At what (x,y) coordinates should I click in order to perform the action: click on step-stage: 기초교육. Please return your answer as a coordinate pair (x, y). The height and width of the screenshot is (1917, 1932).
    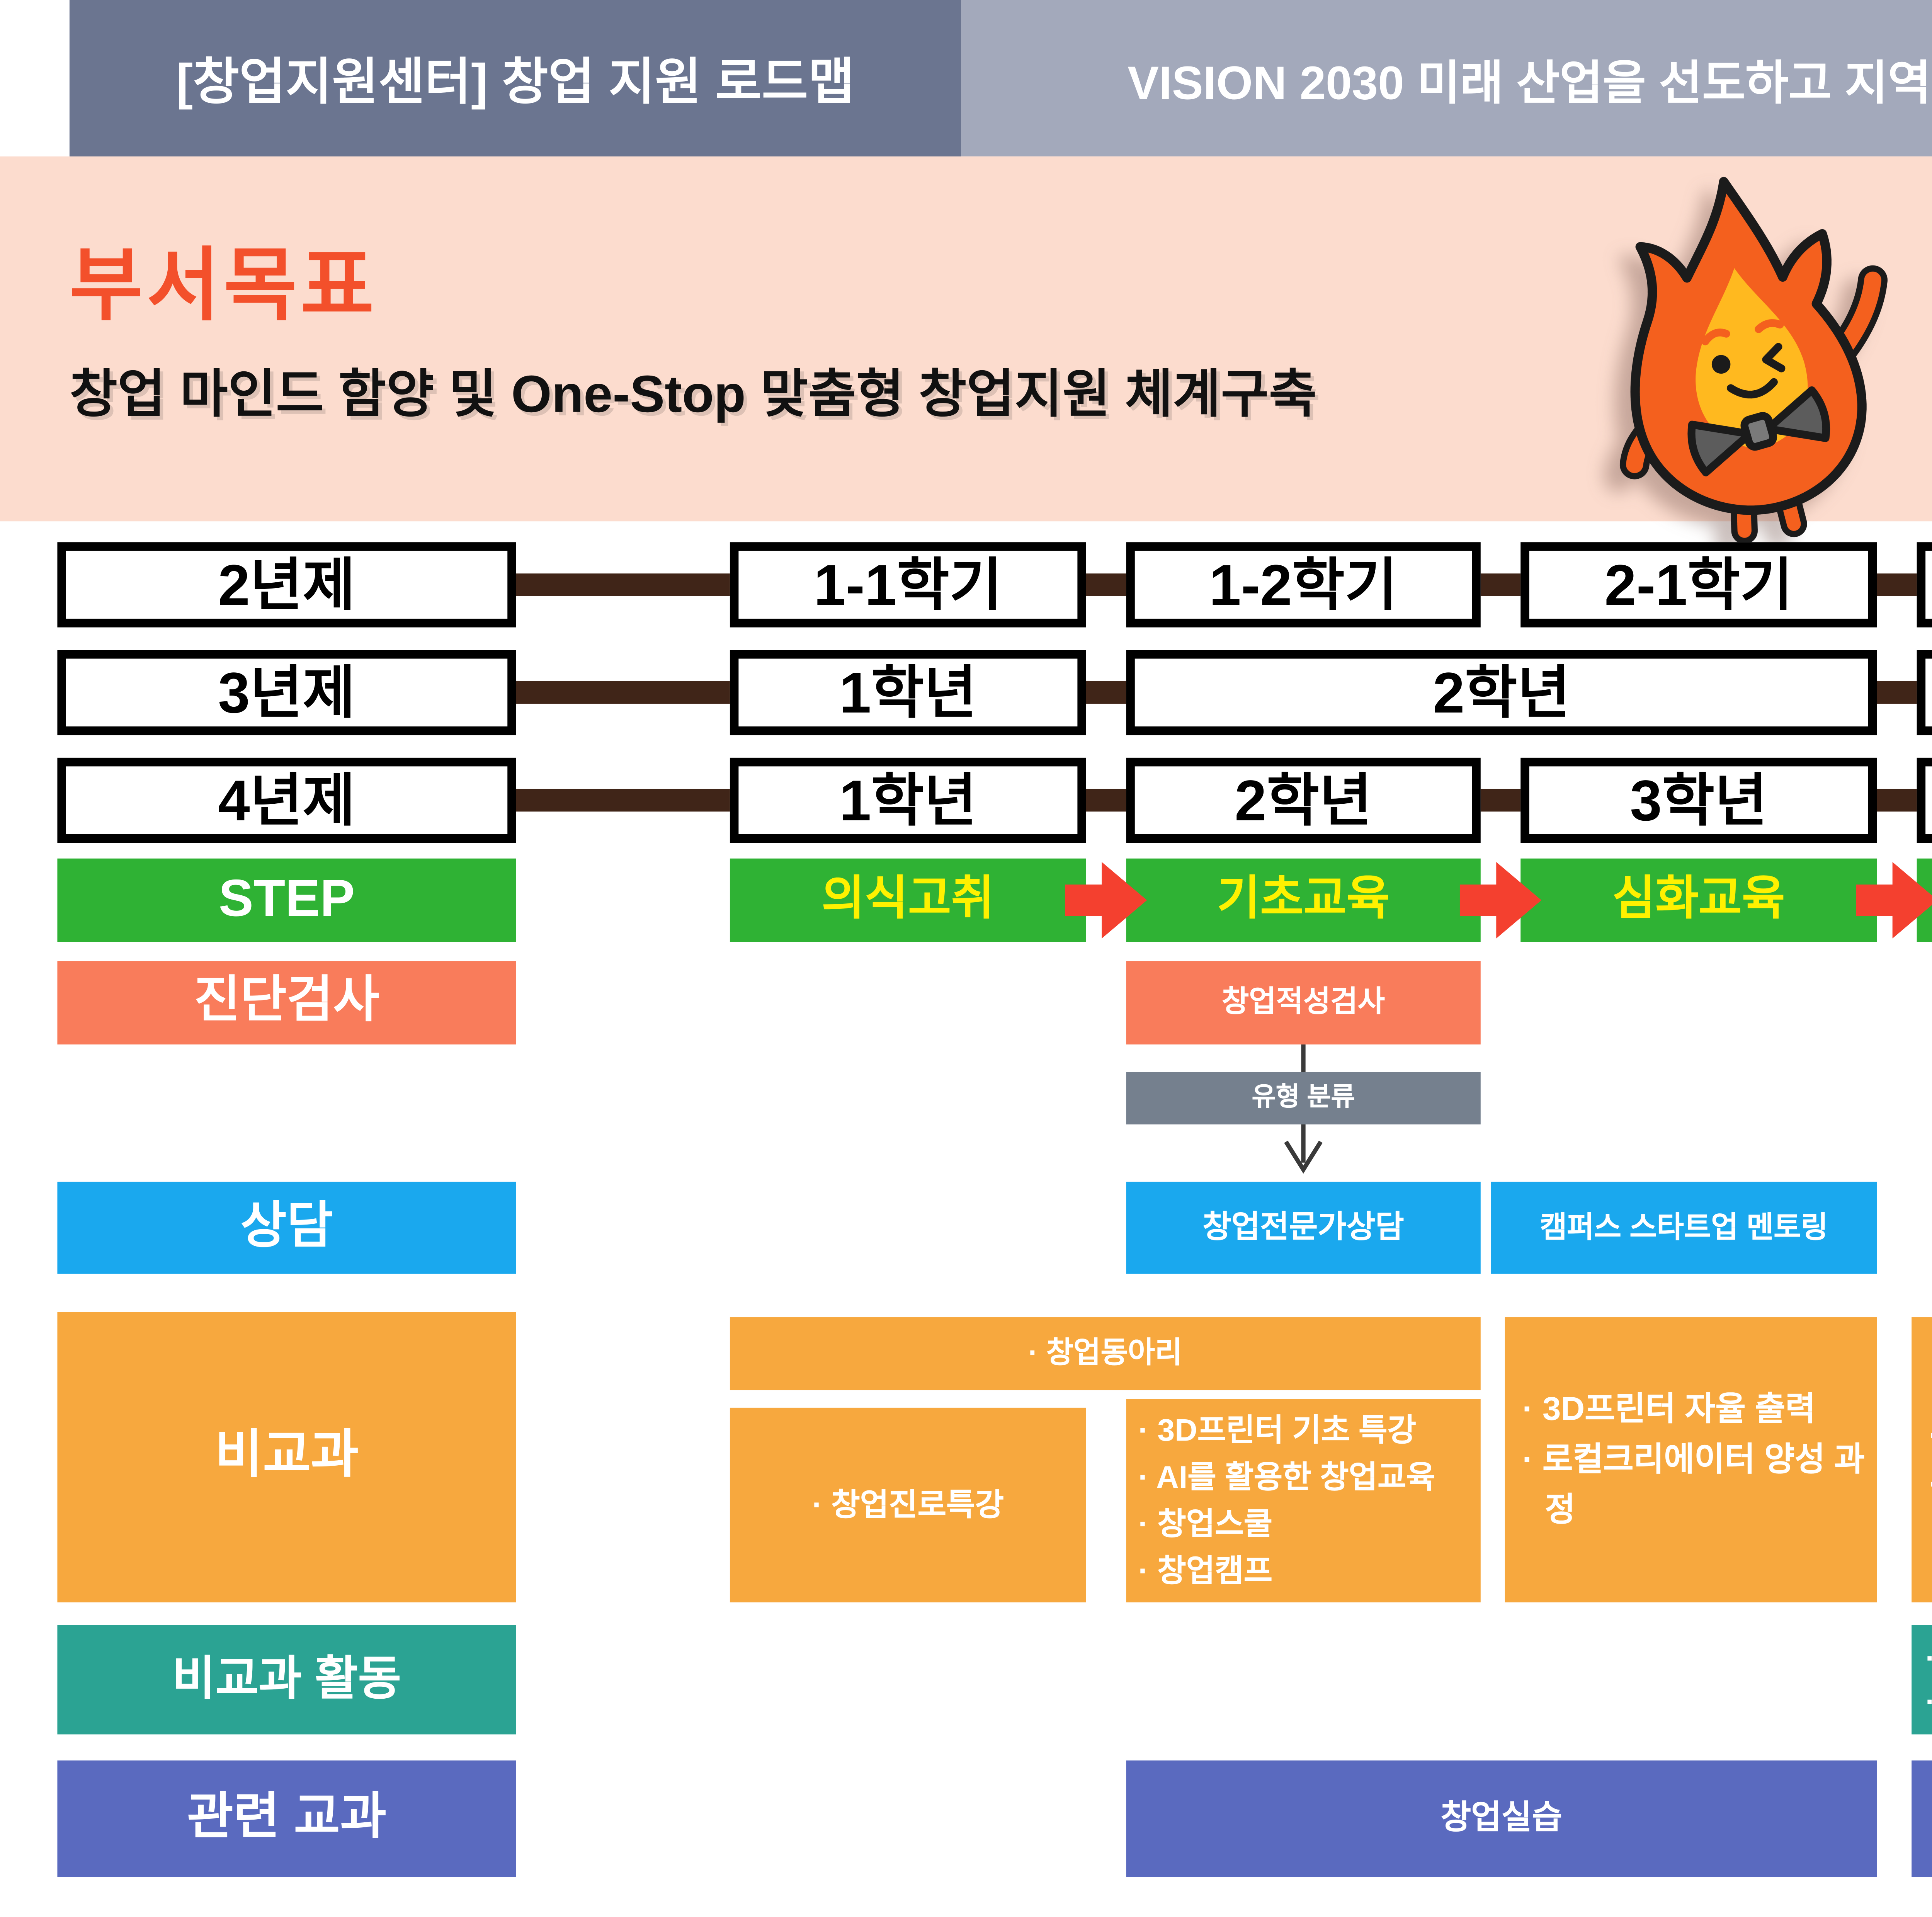
    Looking at the image, I should click on (1304, 900).